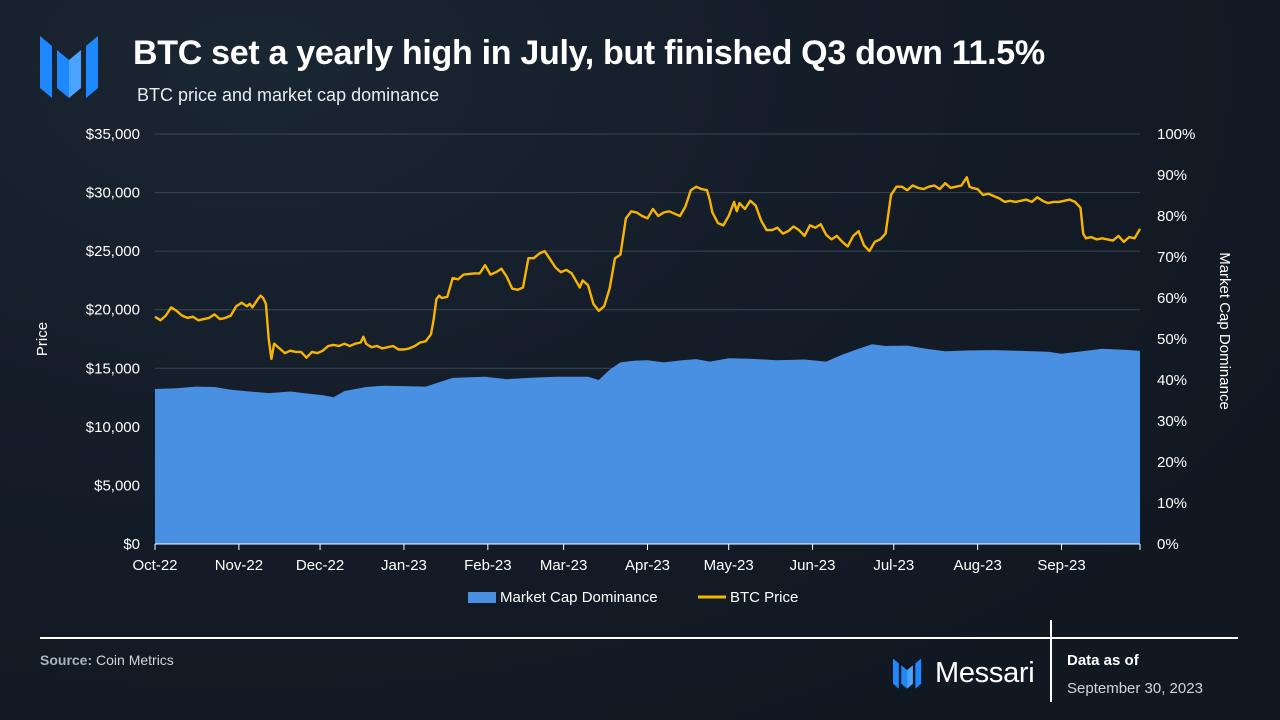  I want to click on as-of-date: September 30, 2023, so click(1135, 688).